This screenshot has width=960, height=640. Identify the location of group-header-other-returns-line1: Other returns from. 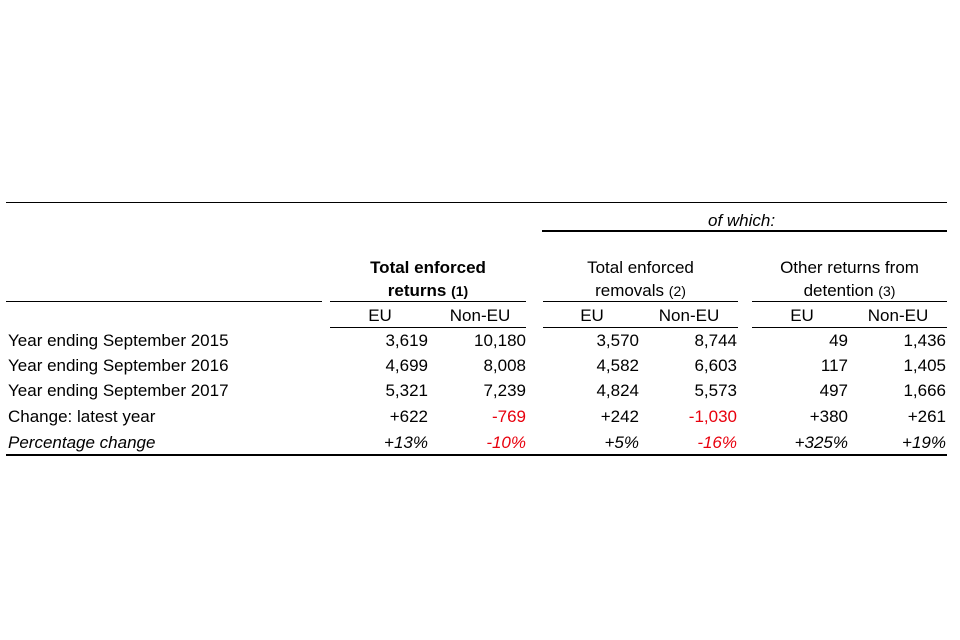
(849, 267).